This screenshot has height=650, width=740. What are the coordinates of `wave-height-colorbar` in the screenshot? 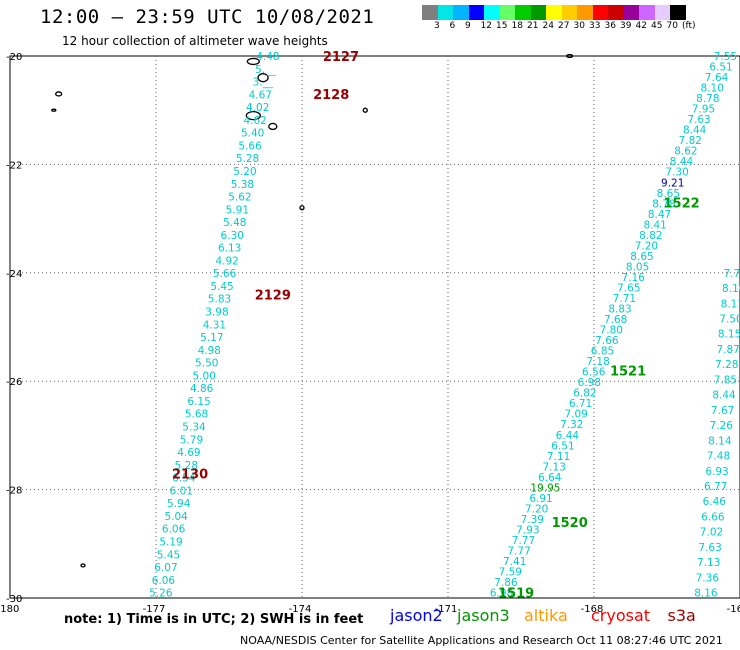 It's located at (554, 12).